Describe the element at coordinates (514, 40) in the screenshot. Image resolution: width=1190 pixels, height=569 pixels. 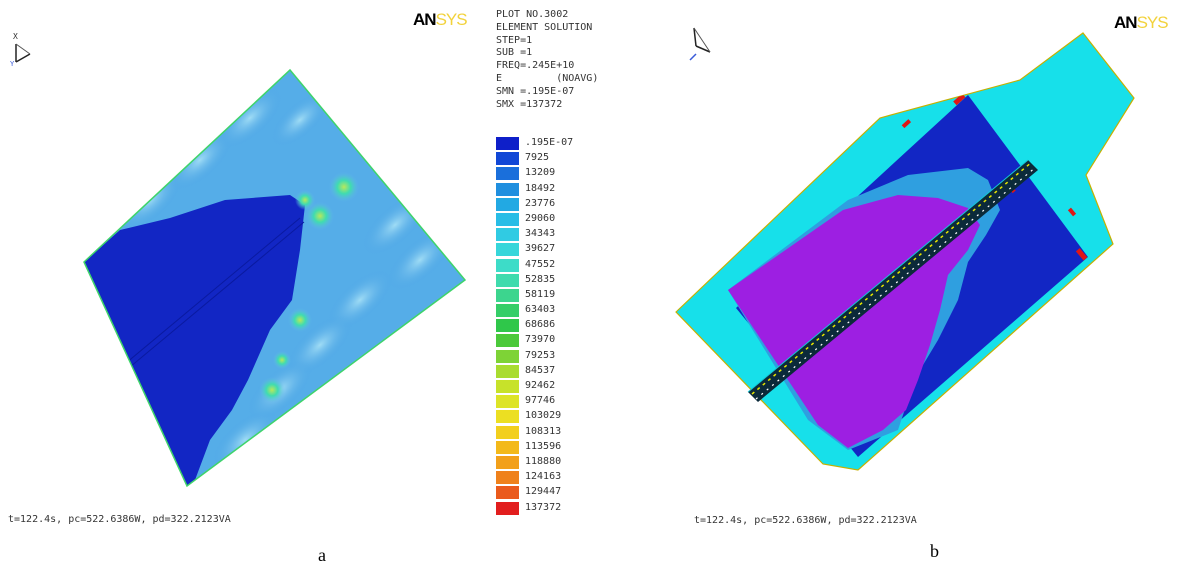
I see `legend-header-line: STEP=1` at that location.